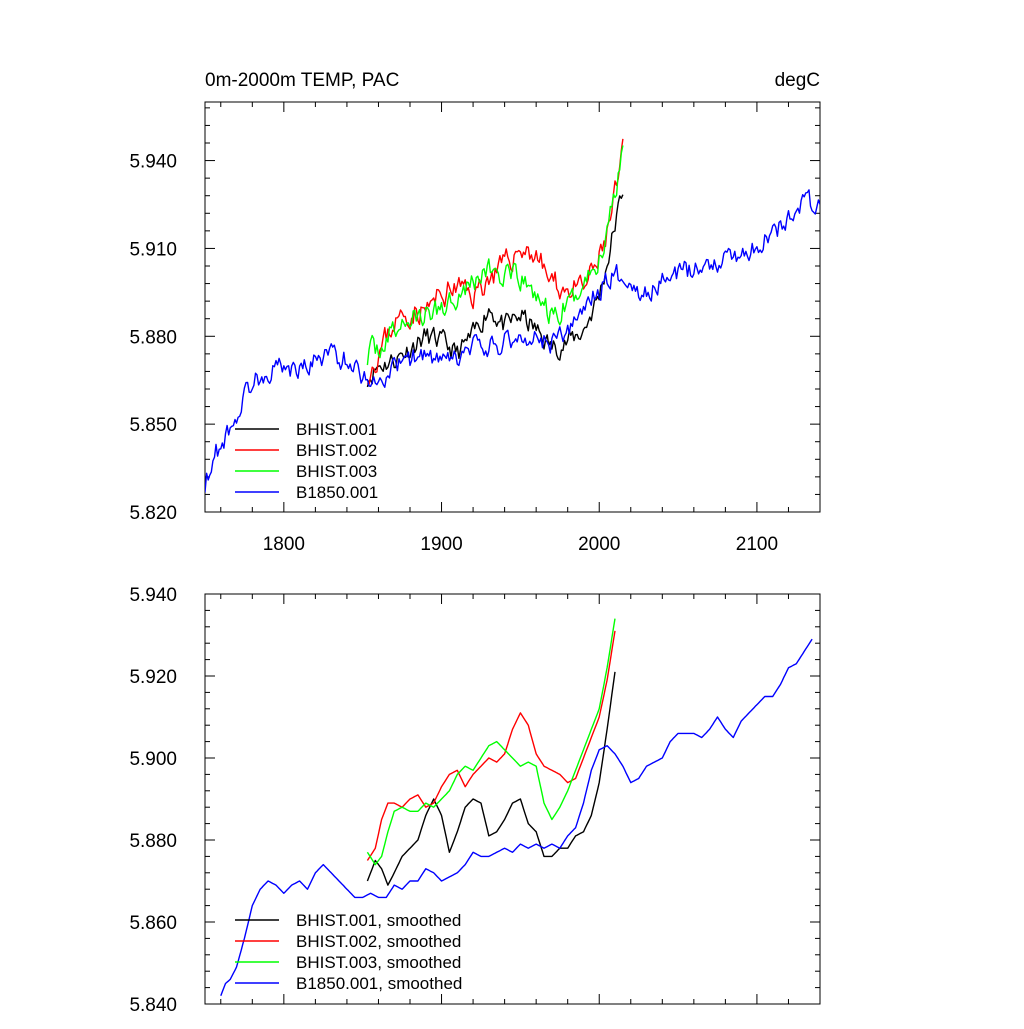  What do you see at coordinates (378, 941) in the screenshot?
I see `legend-label: BHIST.002, smoothed` at bounding box center [378, 941].